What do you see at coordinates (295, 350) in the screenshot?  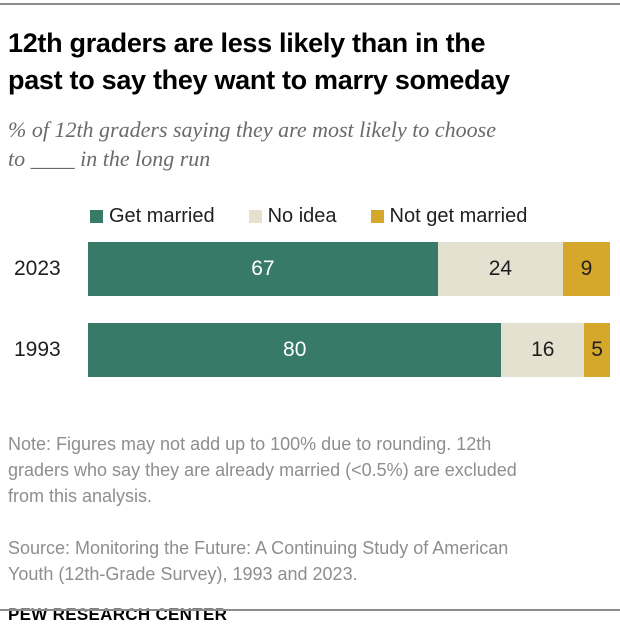 I see `bar-segment: 80` at bounding box center [295, 350].